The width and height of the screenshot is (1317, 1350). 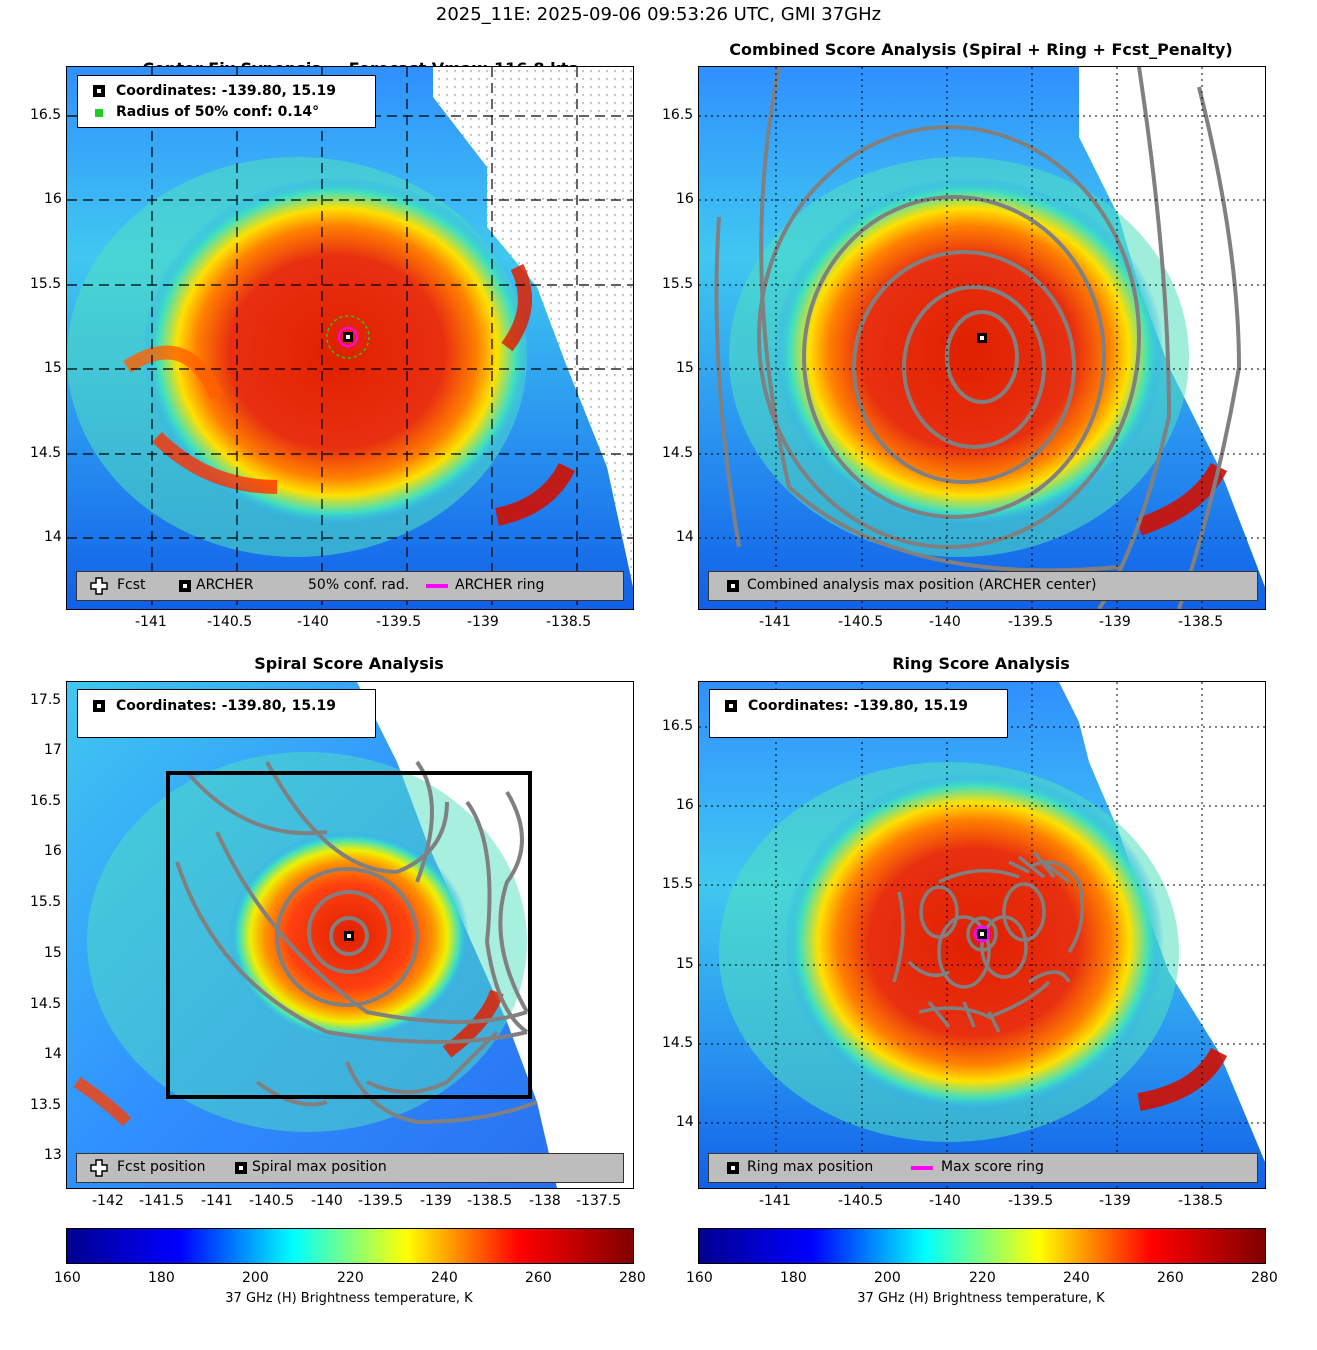 I want to click on spi-ytick: 14, so click(x=53, y=1054).